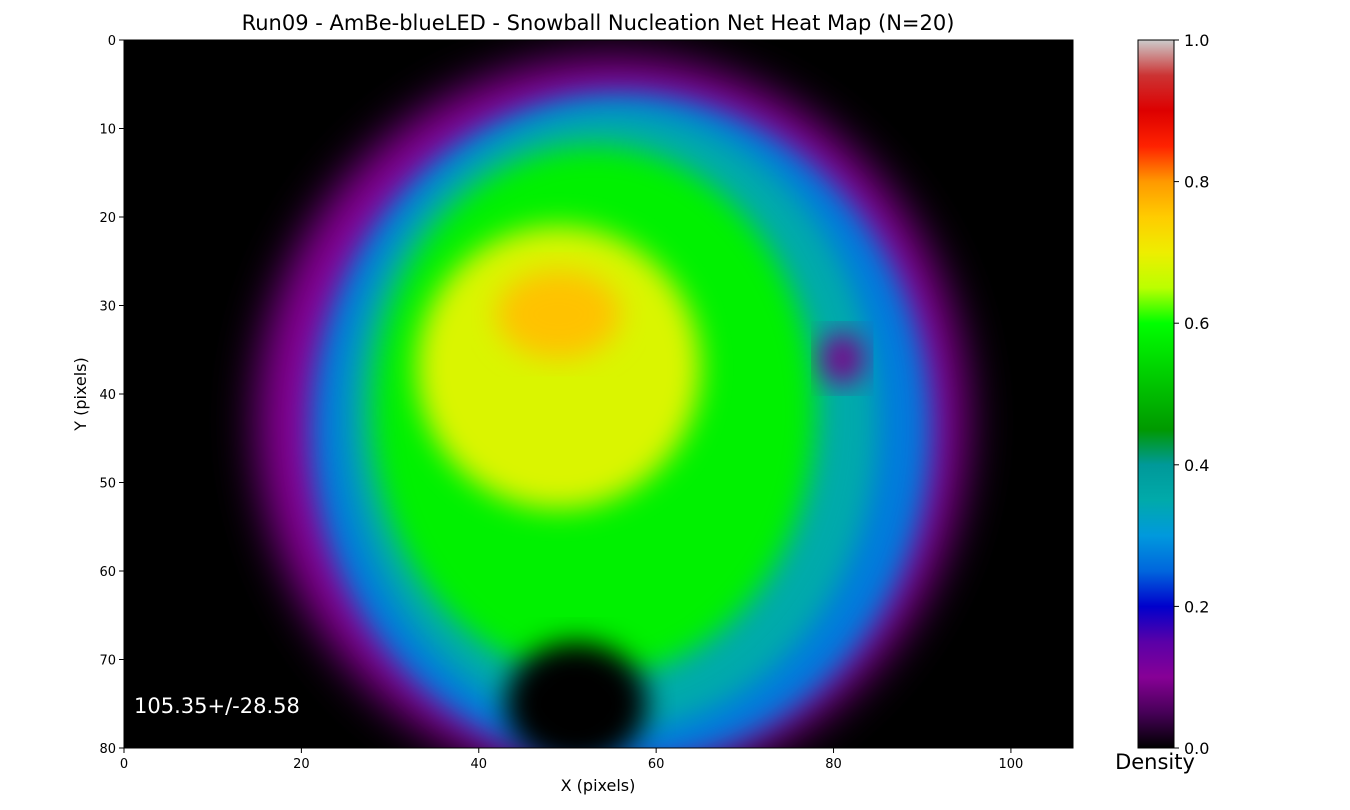 The height and width of the screenshot is (810, 1350). Describe the element at coordinates (1196, 748) in the screenshot. I see `colorbar-tick-label: 0.0` at that location.